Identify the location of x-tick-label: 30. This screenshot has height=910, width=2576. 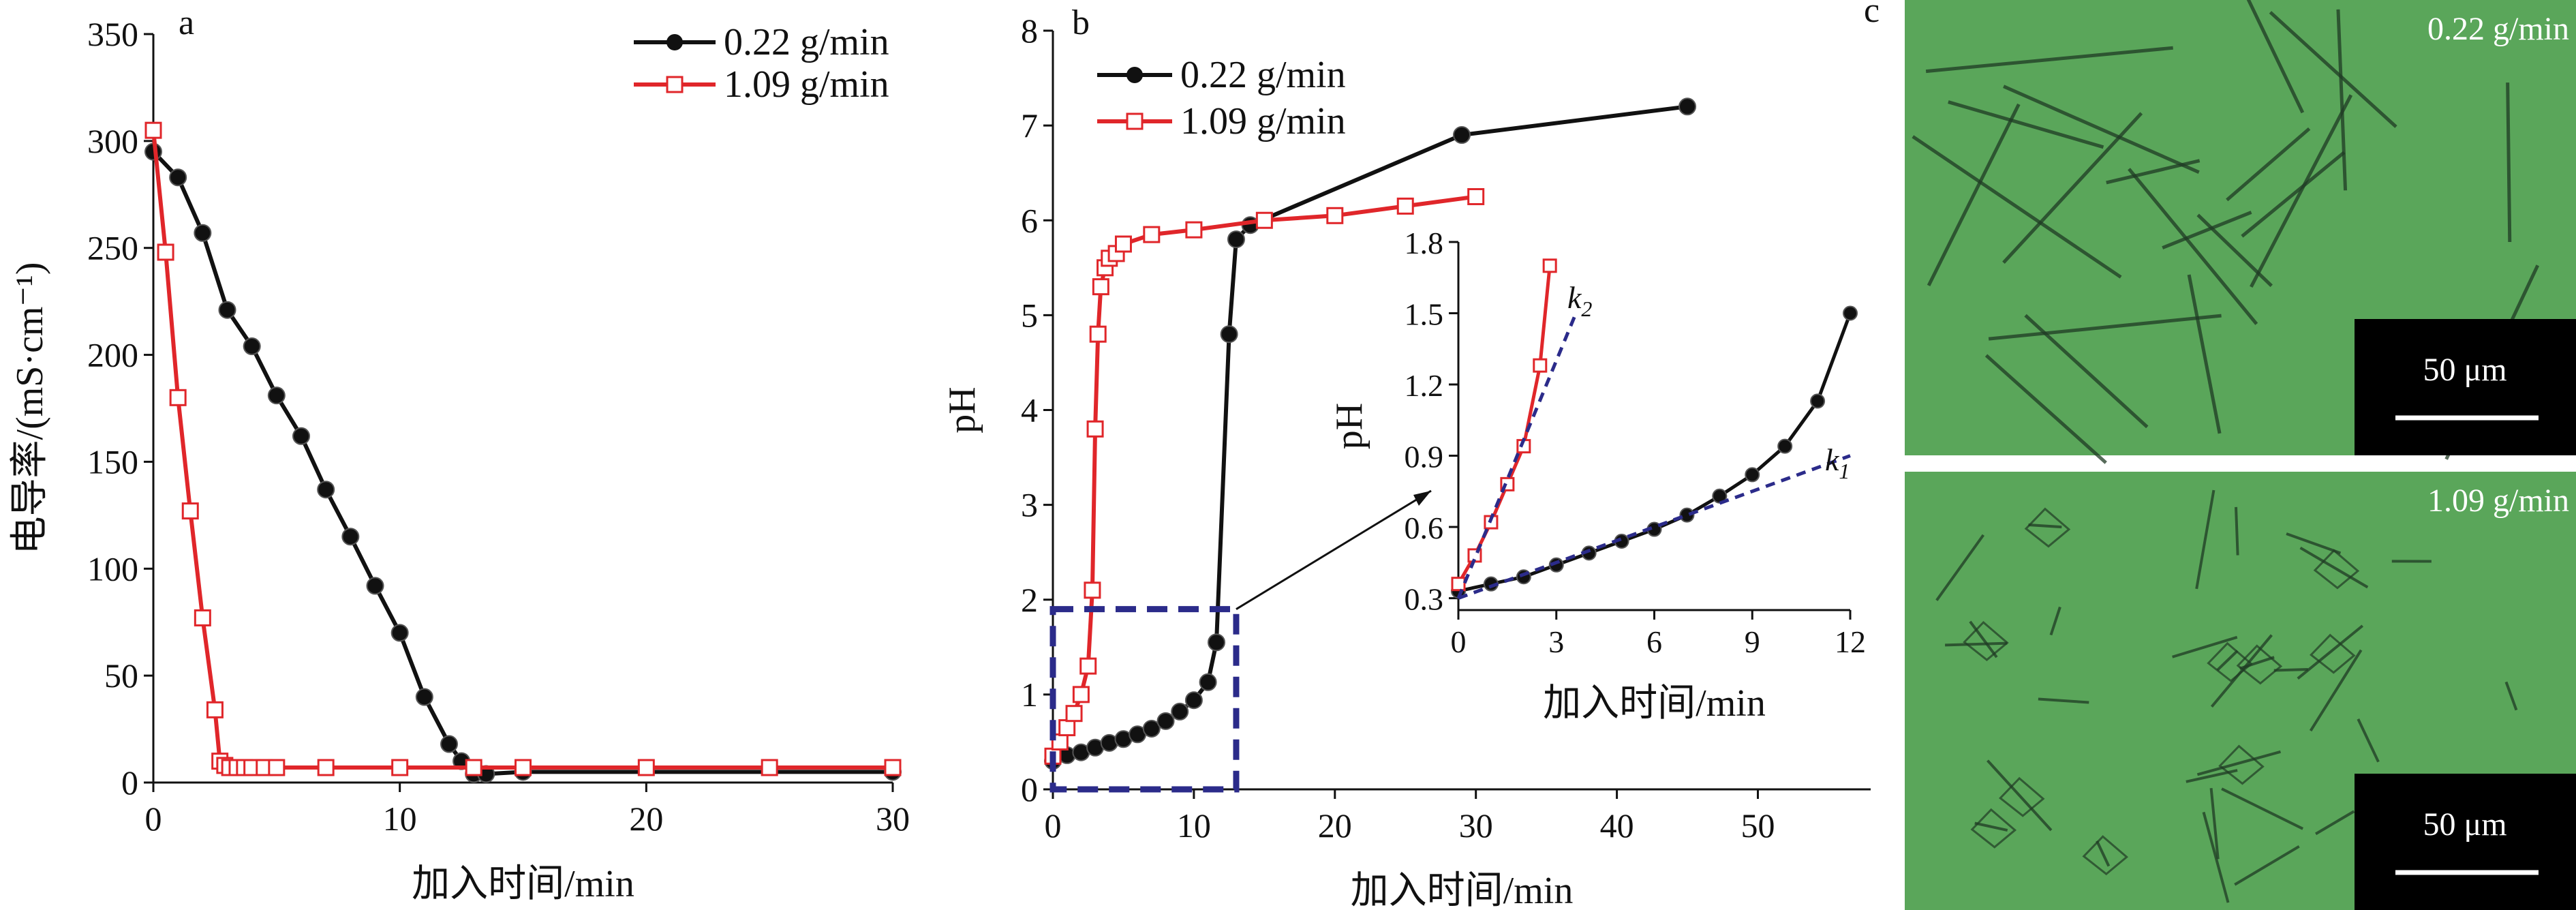
(1476, 825).